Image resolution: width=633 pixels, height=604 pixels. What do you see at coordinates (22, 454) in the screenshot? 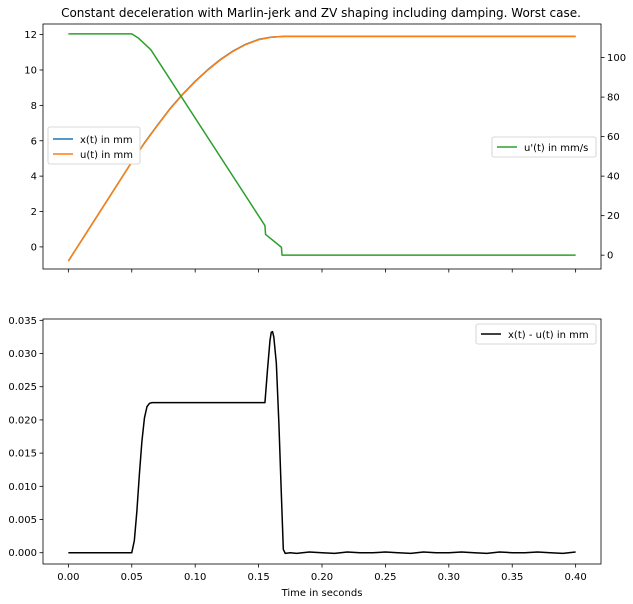
I see `bottom-y-tick-label: 0.015` at bounding box center [22, 454].